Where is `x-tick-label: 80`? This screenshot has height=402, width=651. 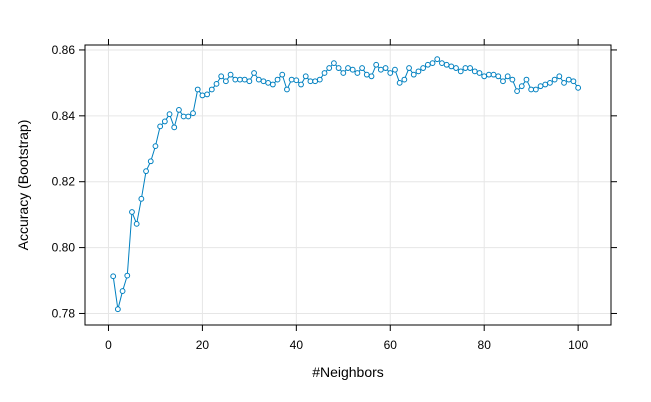 x-tick-label: 80 is located at coordinates (485, 345).